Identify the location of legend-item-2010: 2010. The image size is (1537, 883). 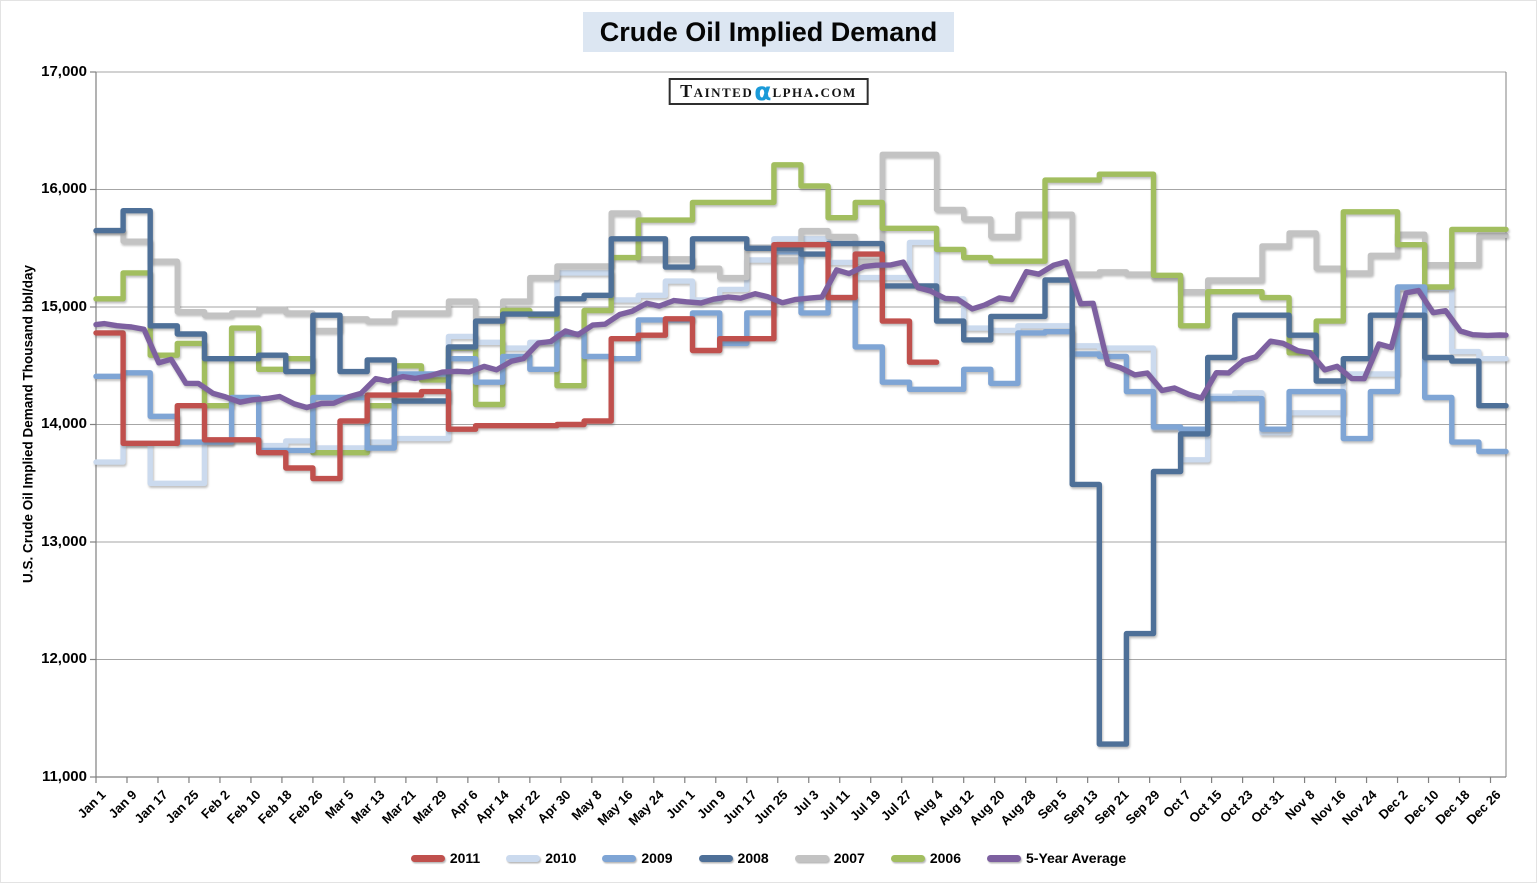
(541, 858).